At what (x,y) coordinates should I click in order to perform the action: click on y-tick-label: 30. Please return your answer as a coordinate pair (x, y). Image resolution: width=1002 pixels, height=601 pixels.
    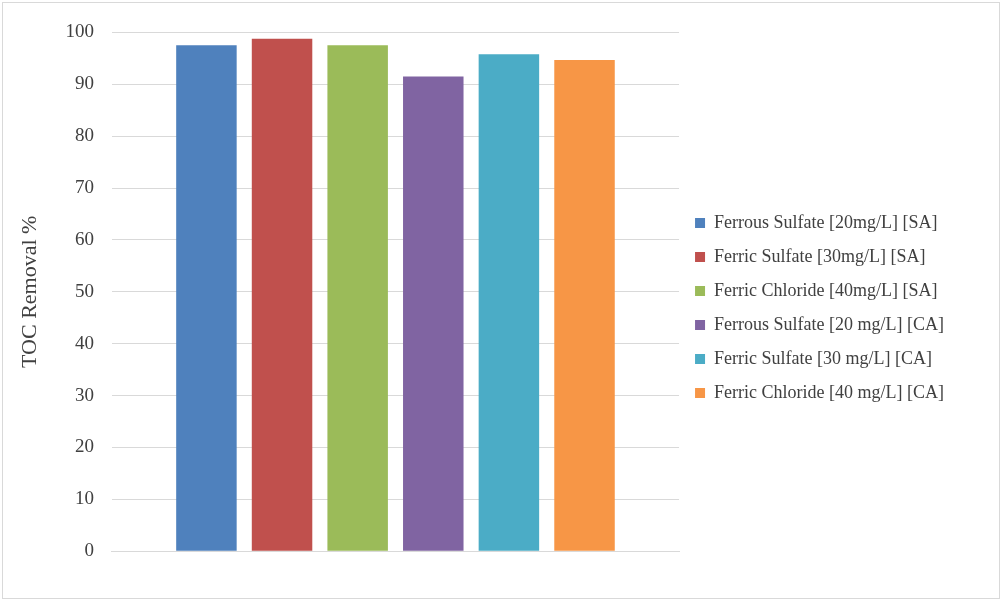
    Looking at the image, I should click on (84, 394).